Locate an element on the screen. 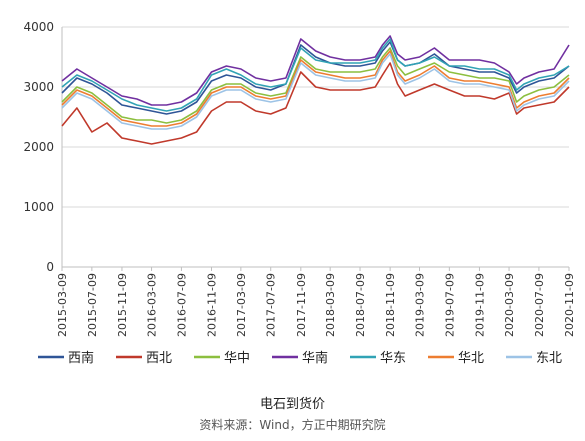  x-tick-label: 2016-03-09 is located at coordinates (152, 305).